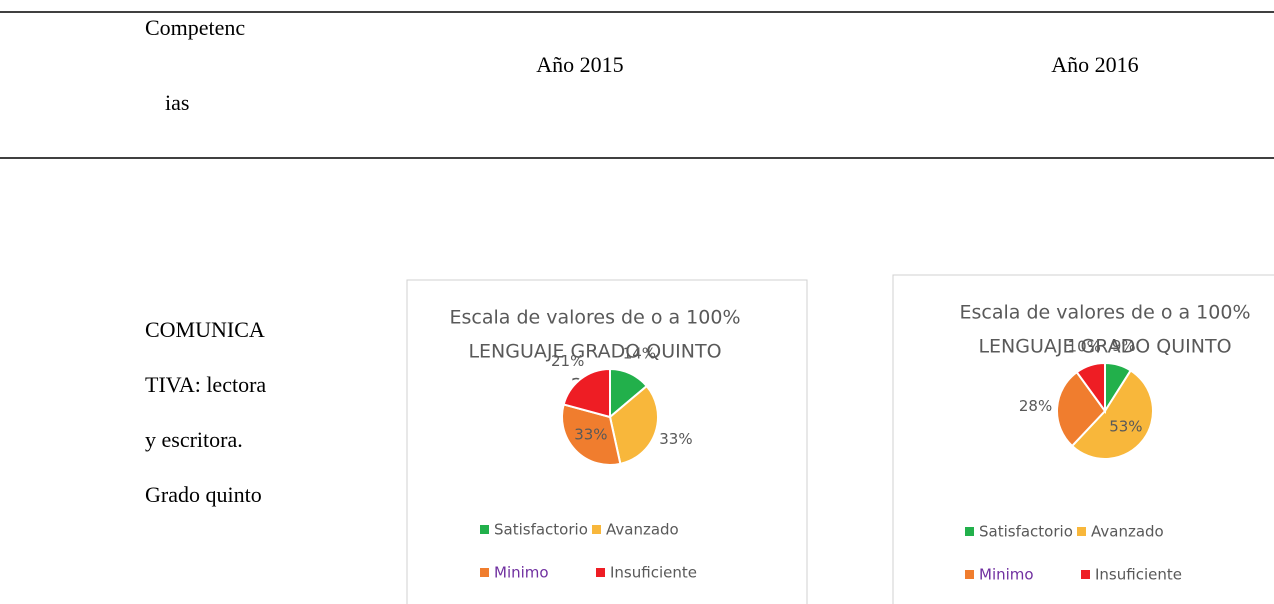  I want to click on header-cell: ias, so click(177, 102).